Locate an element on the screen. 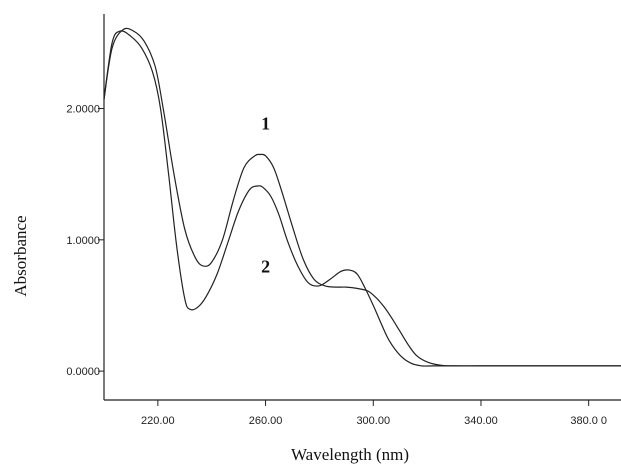 This screenshot has height=469, width=621. x-axis-title: Wavelength (nm) is located at coordinates (350, 454).